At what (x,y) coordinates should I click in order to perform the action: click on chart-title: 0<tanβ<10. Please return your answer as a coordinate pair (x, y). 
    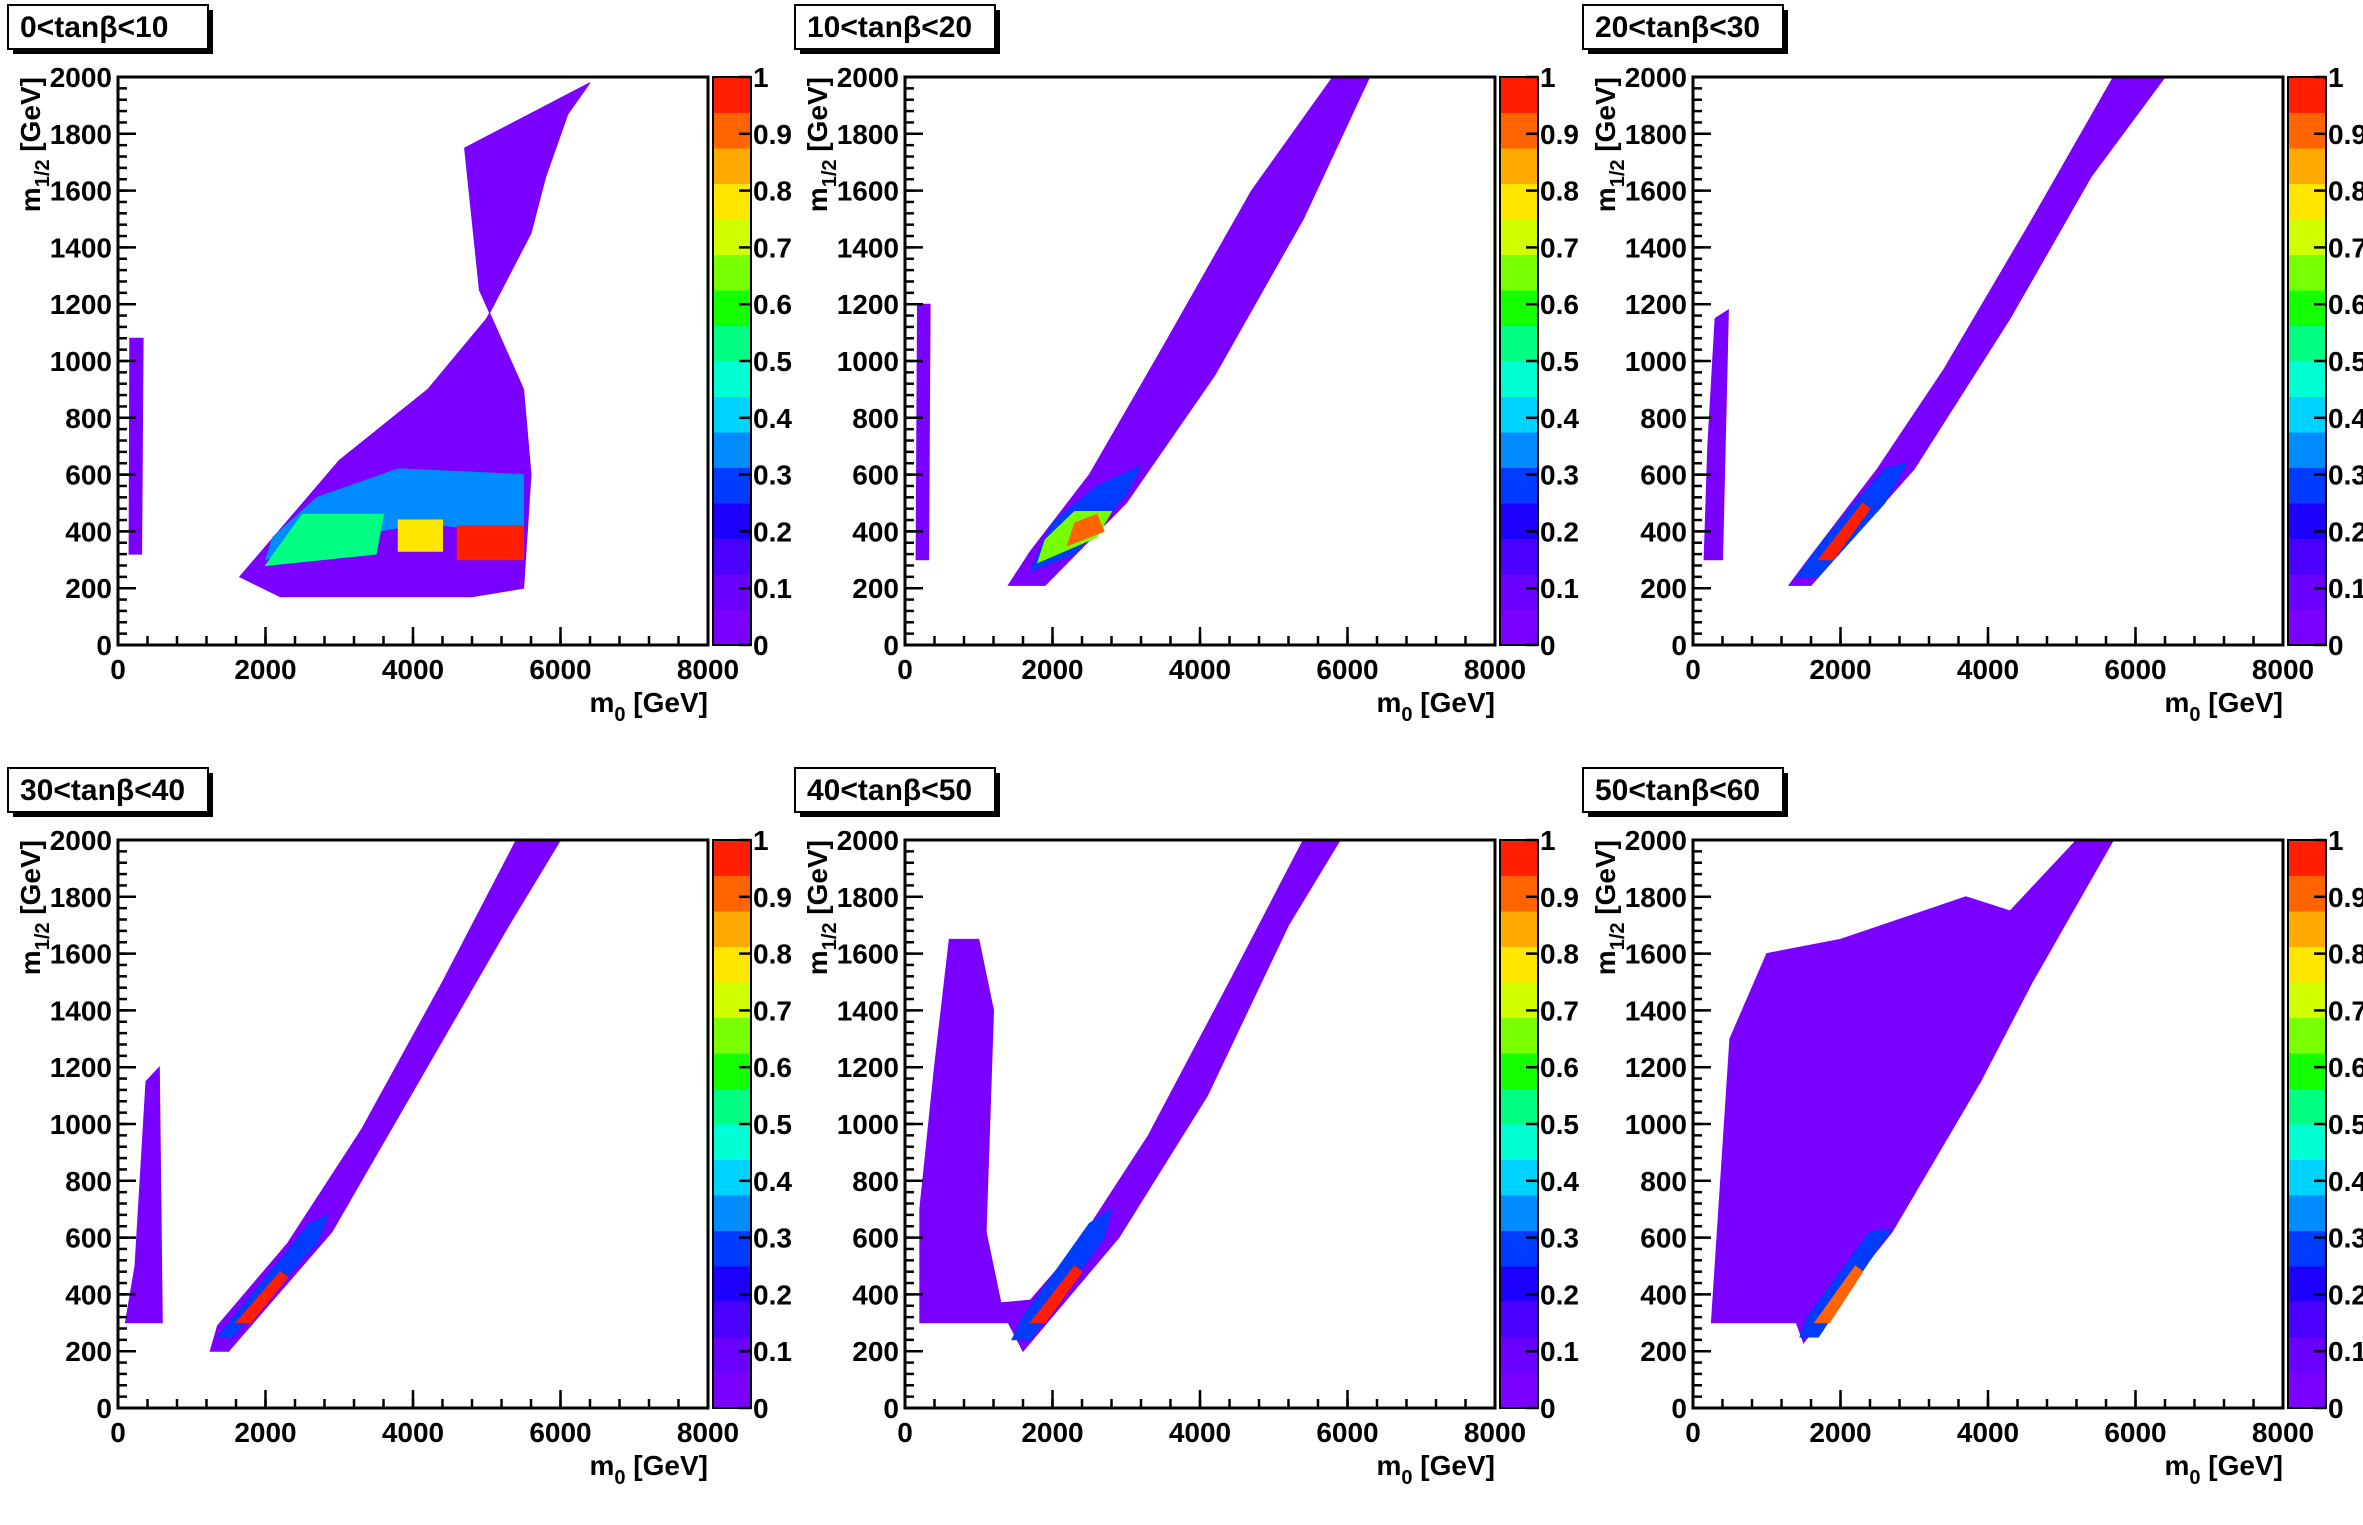
    Looking at the image, I should click on (94, 27).